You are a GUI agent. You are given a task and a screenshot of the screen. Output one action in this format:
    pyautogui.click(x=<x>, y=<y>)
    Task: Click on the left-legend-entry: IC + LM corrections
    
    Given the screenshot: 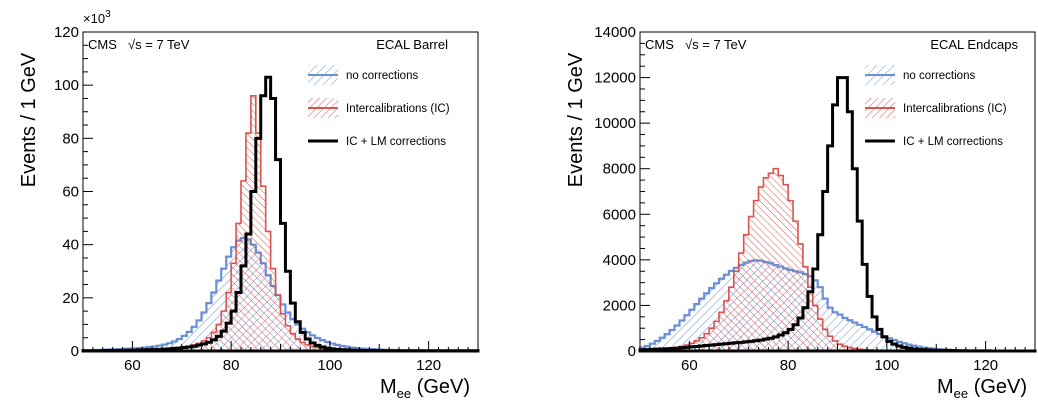 What is the action you would take?
    pyautogui.click(x=377, y=142)
    